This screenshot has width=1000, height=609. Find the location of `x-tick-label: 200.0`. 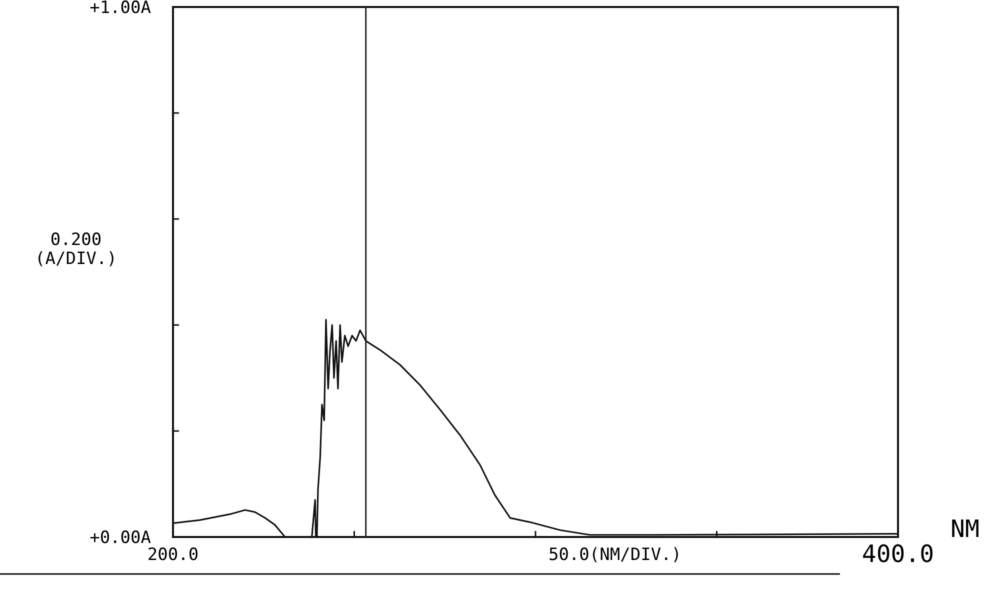

x-tick-label: 200.0 is located at coordinates (173, 555).